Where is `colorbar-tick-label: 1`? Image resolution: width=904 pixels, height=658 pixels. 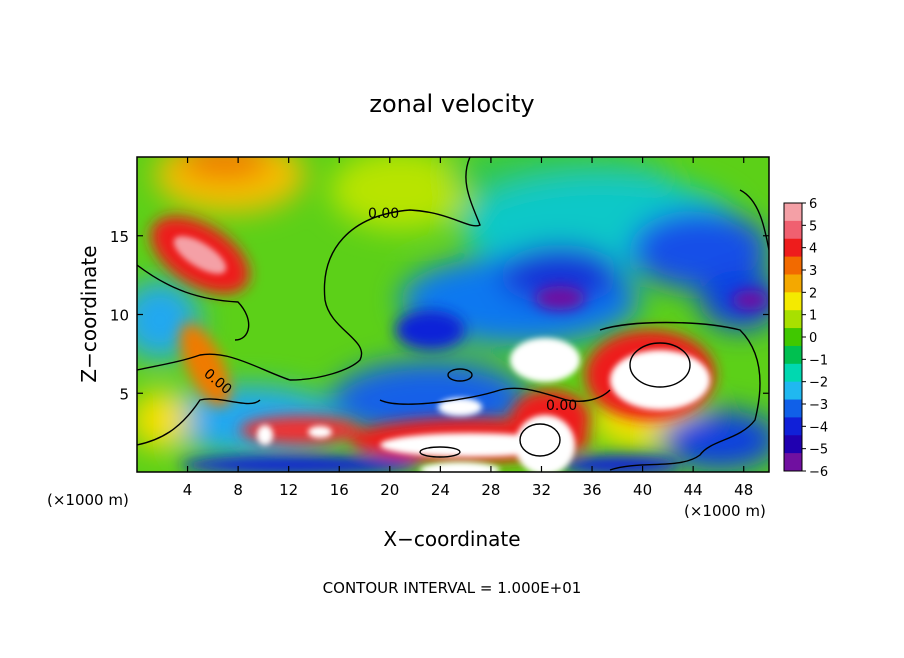 colorbar-tick-label: 1 is located at coordinates (813, 316).